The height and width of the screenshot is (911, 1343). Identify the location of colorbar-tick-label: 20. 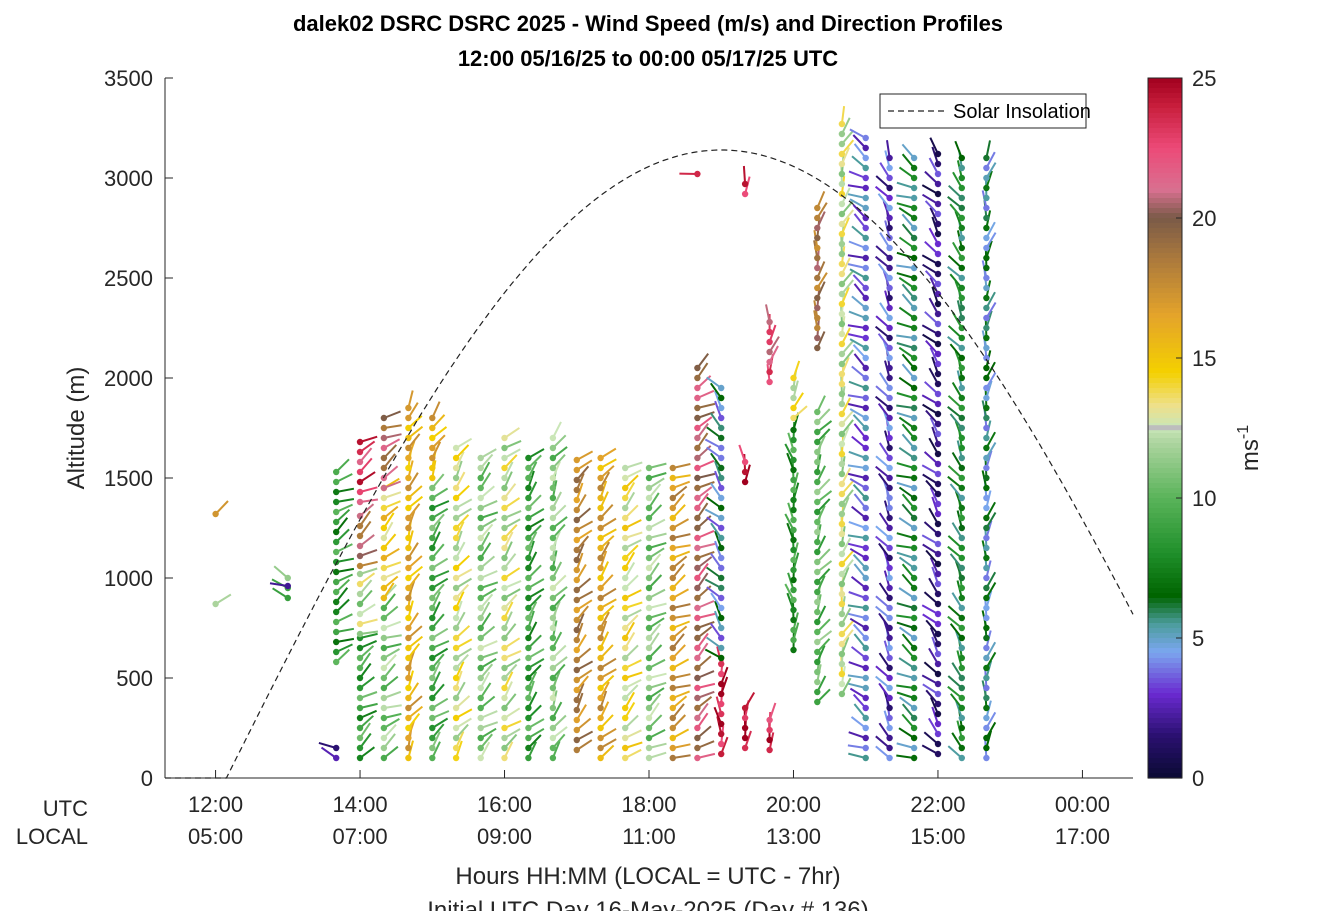
(1204, 218).